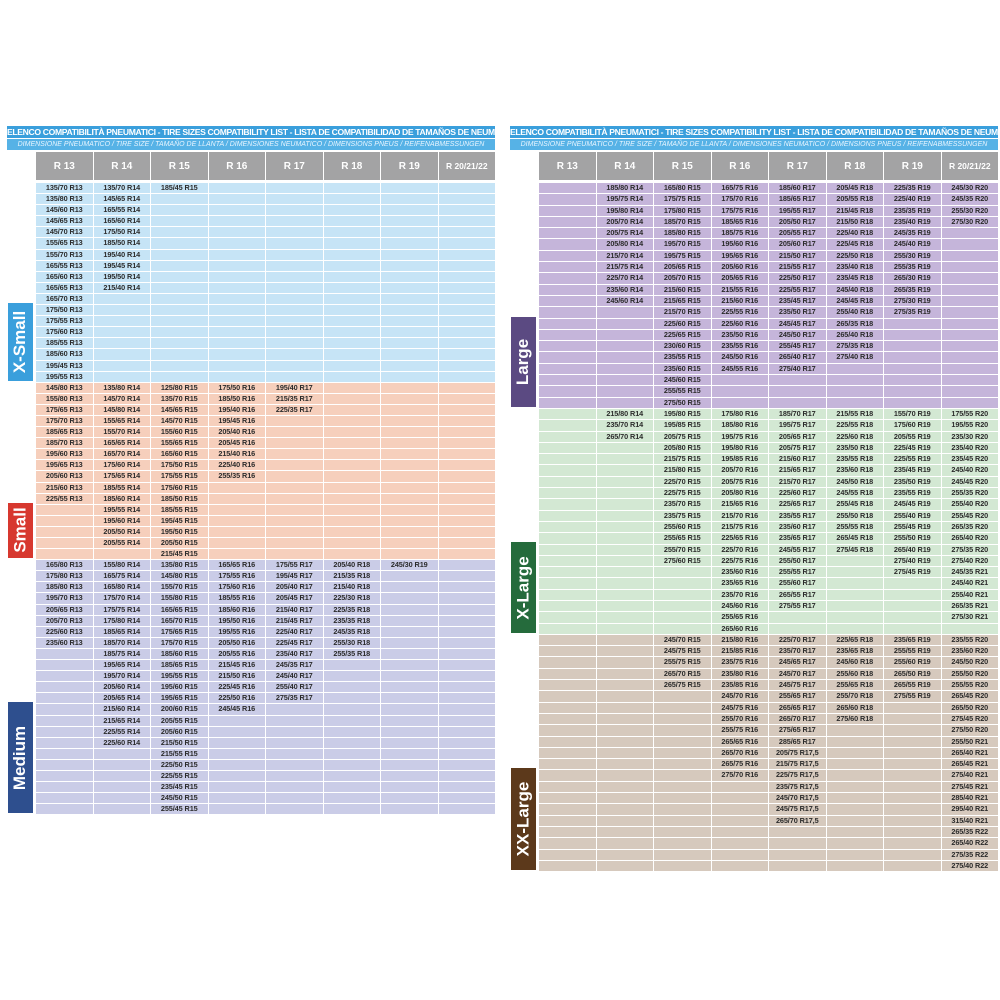  Describe the element at coordinates (739, 504) in the screenshot. I see `tire-size-cell: 215/65 R16` at that location.